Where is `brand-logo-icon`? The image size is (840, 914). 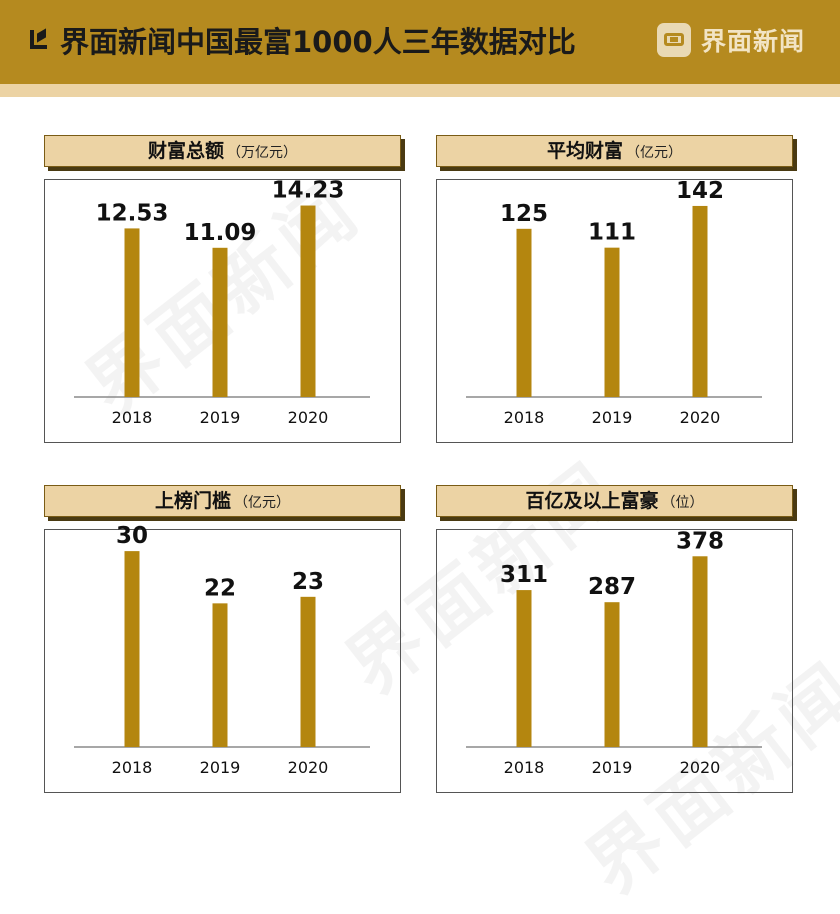 brand-logo-icon is located at coordinates (674, 40).